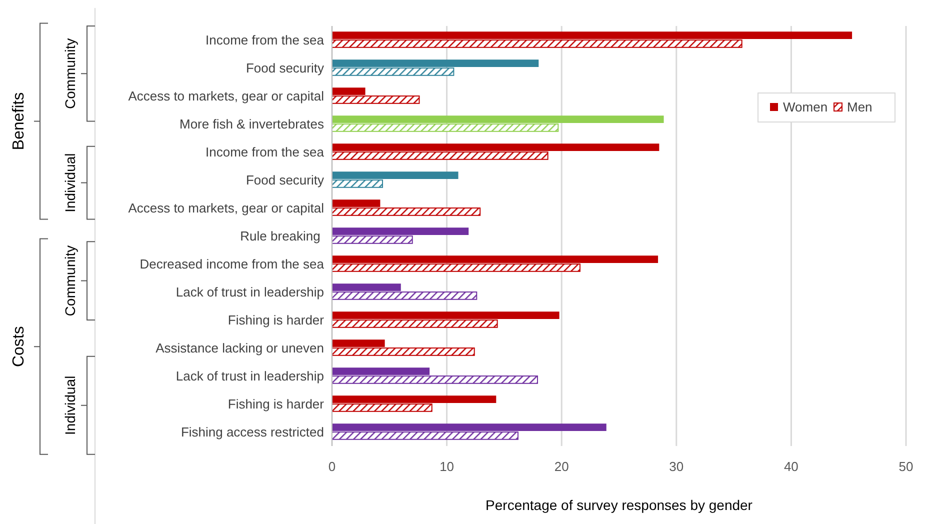  Describe the element at coordinates (19, 121) in the screenshot. I see `text: Benefits` at that location.